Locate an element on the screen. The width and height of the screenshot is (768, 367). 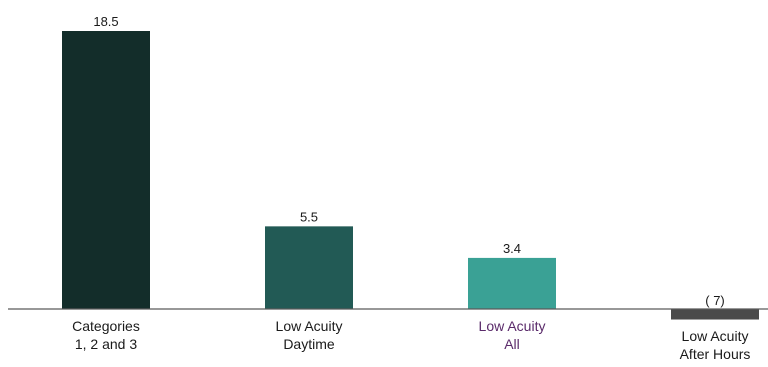
category-label-2-1: All is located at coordinates (512, 344).